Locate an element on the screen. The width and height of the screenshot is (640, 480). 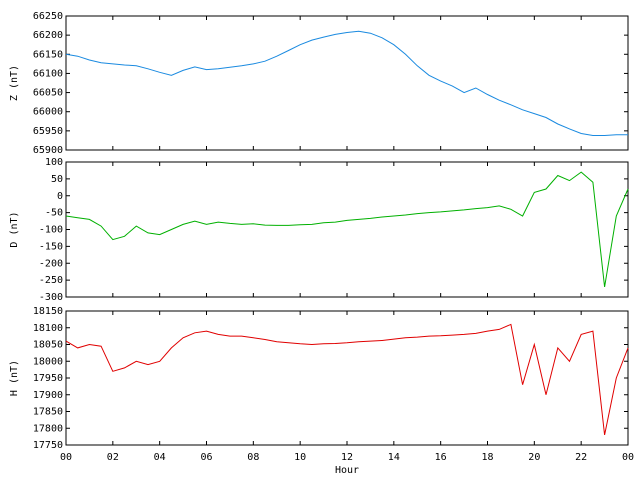
y-tick-label: 66000 is located at coordinates (48, 112).